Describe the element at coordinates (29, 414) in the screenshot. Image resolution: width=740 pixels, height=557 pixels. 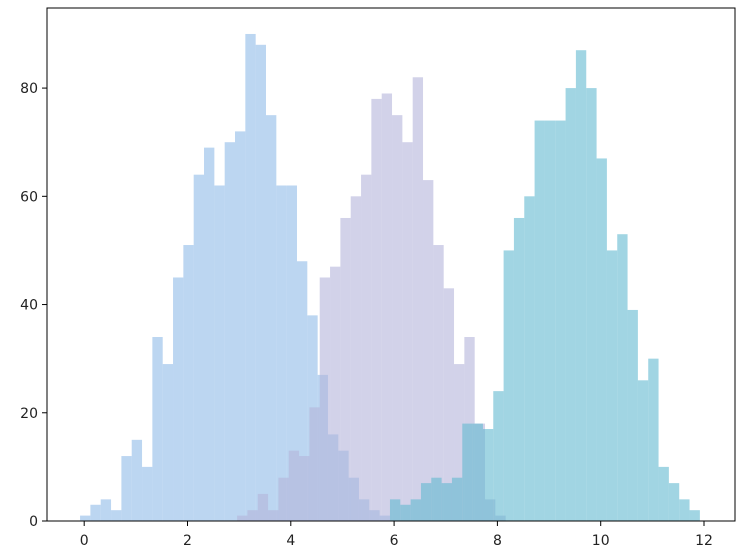
I see `y-tick-label: 20` at that location.